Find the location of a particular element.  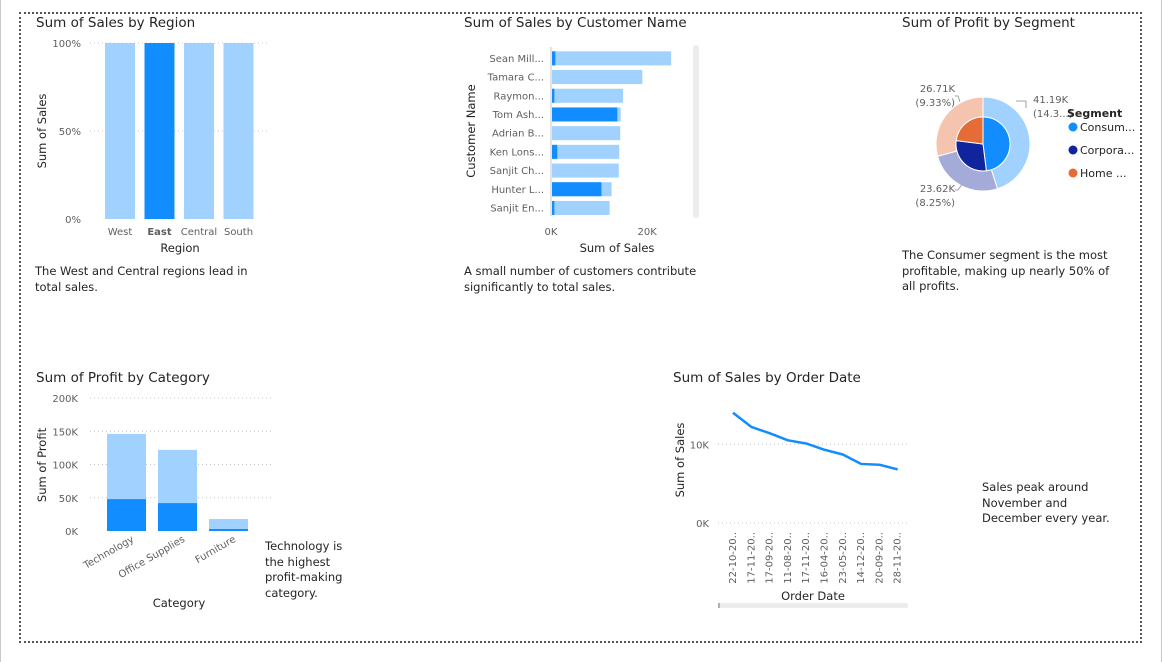

region-ytick-label: 50% is located at coordinates (70, 132).